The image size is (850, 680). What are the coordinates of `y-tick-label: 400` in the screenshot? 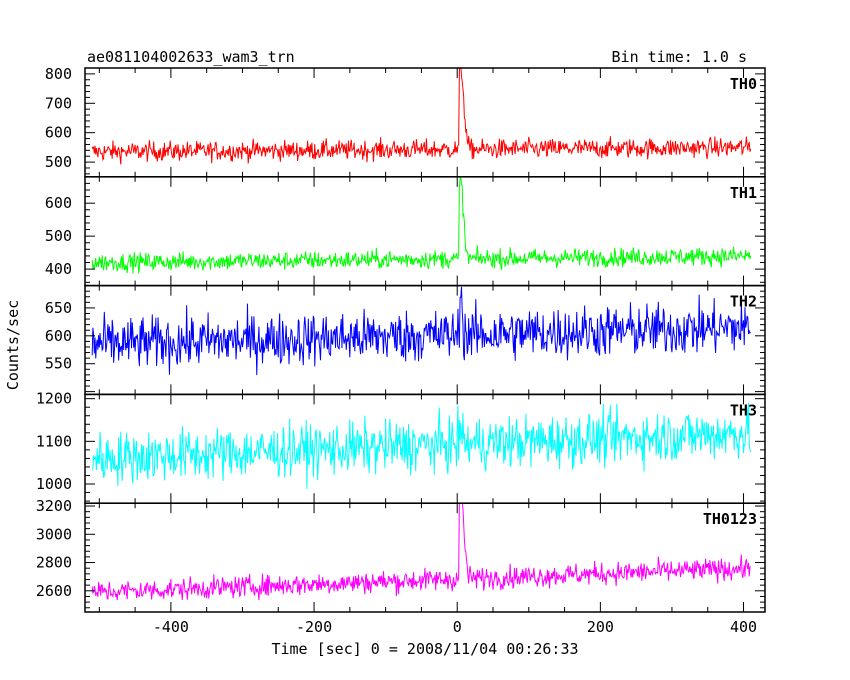 It's located at (58, 269).